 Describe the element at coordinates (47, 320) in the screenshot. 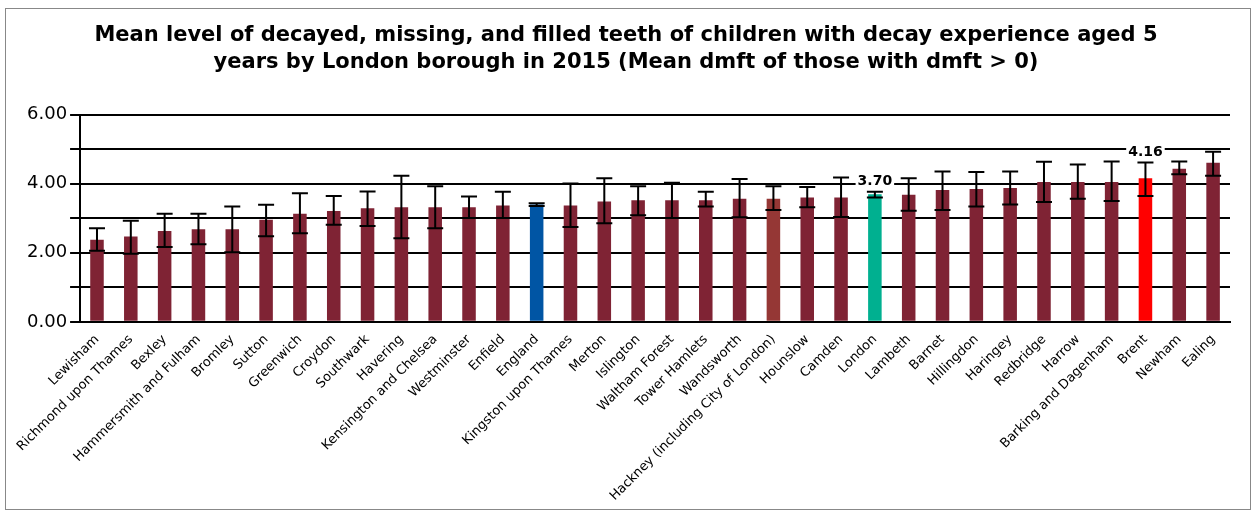

I see `y-tick-label: 0.00` at that location.